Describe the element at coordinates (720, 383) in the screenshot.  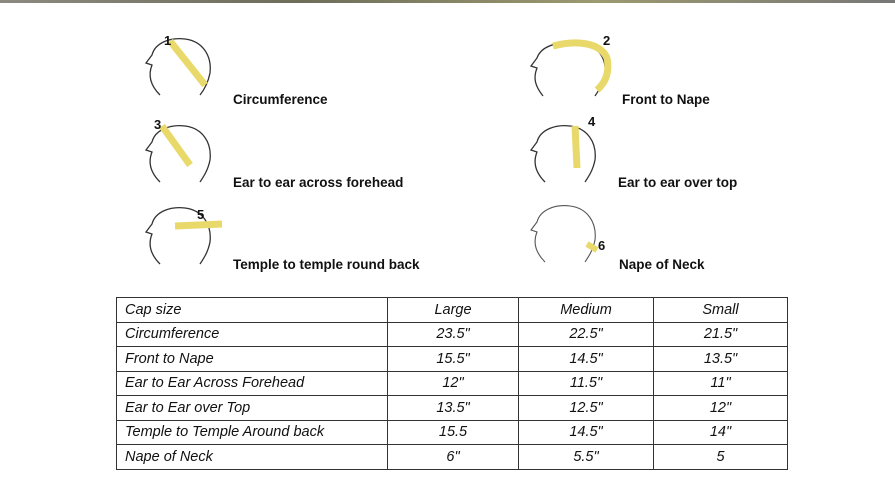
I see `cell: 11"` at that location.